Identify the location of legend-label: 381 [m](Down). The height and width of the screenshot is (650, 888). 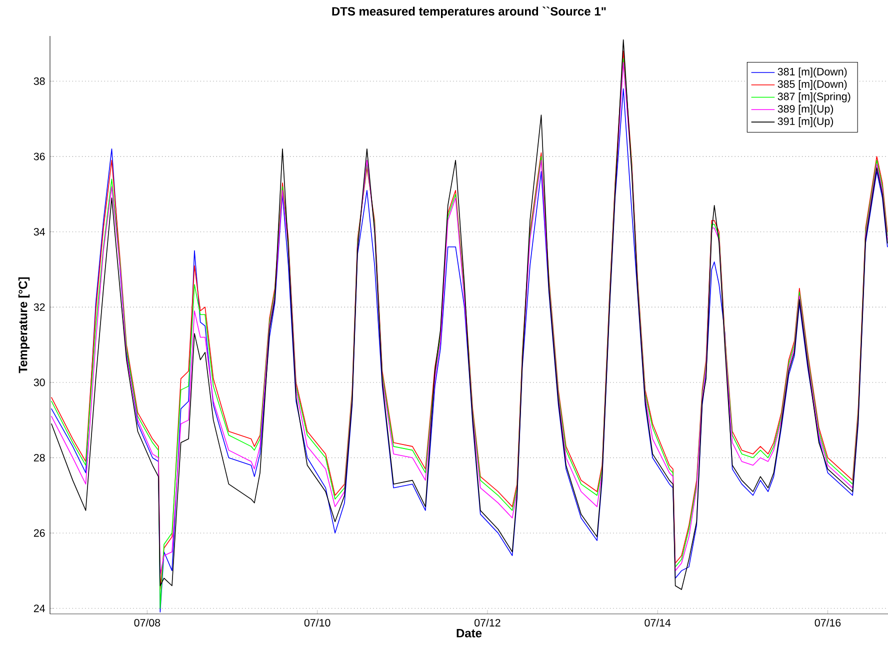
(812, 73).